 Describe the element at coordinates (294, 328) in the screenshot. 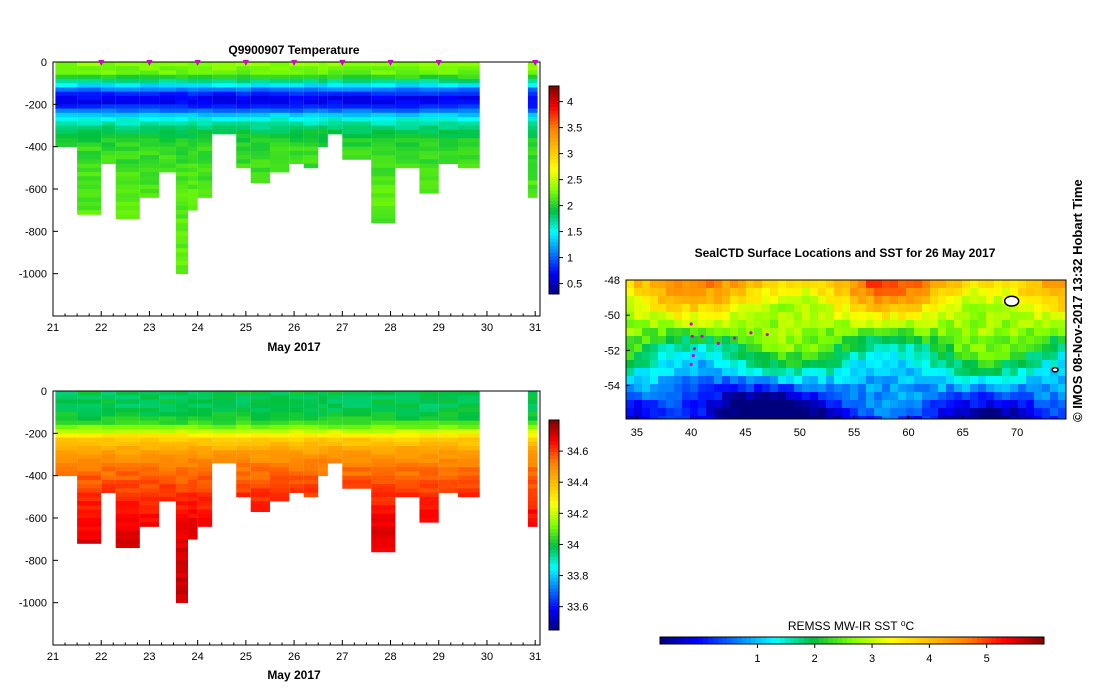

I see `x-tick-label: 26` at that location.